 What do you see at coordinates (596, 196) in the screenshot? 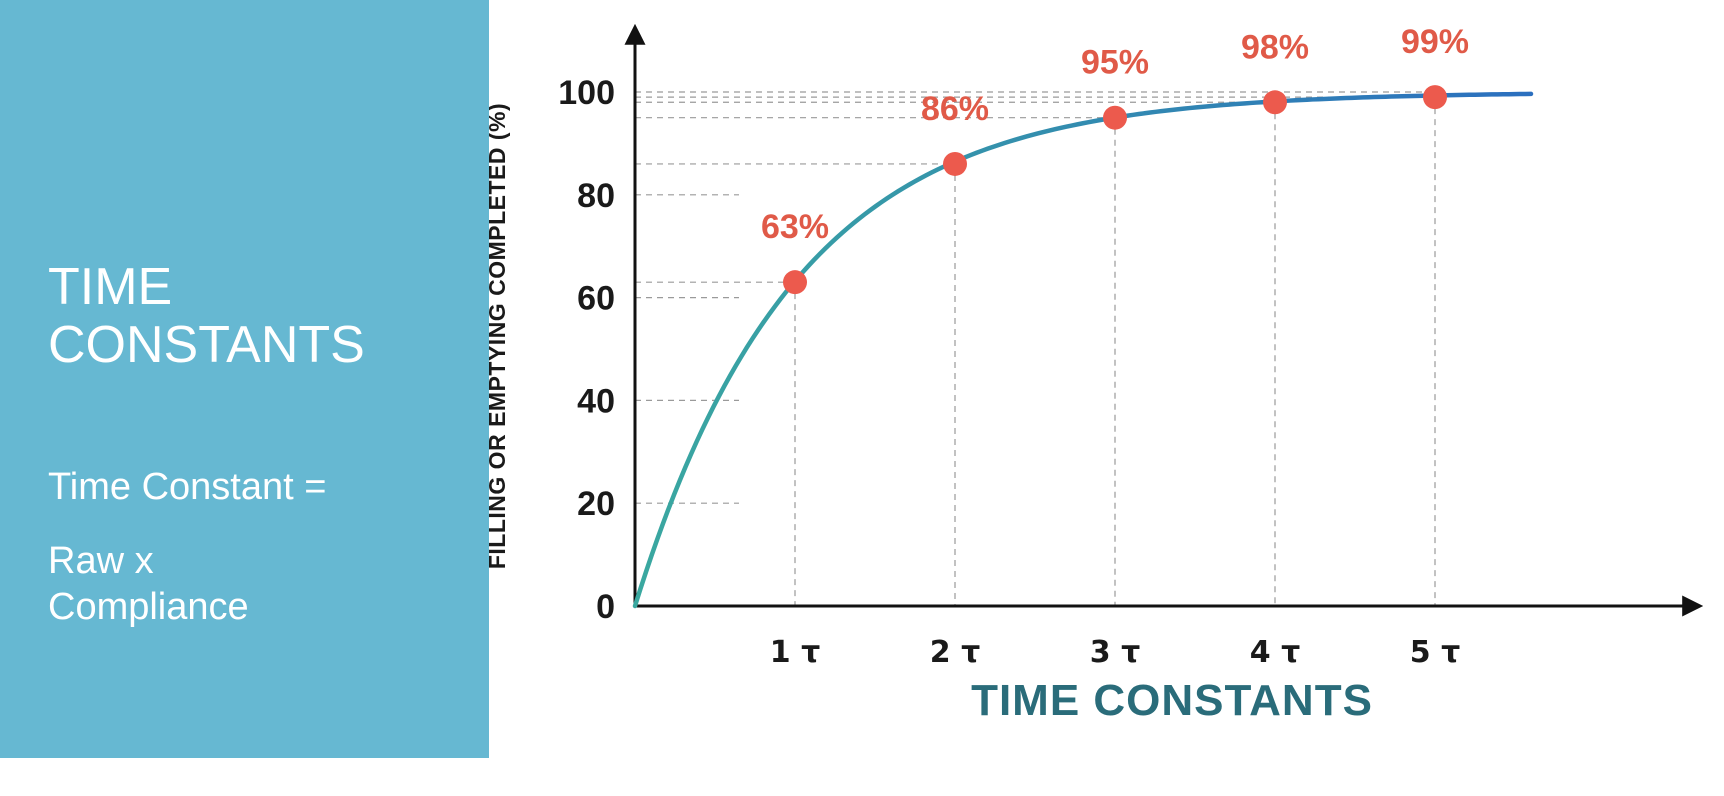
I see `y-tick-label-80: 80` at bounding box center [596, 196].